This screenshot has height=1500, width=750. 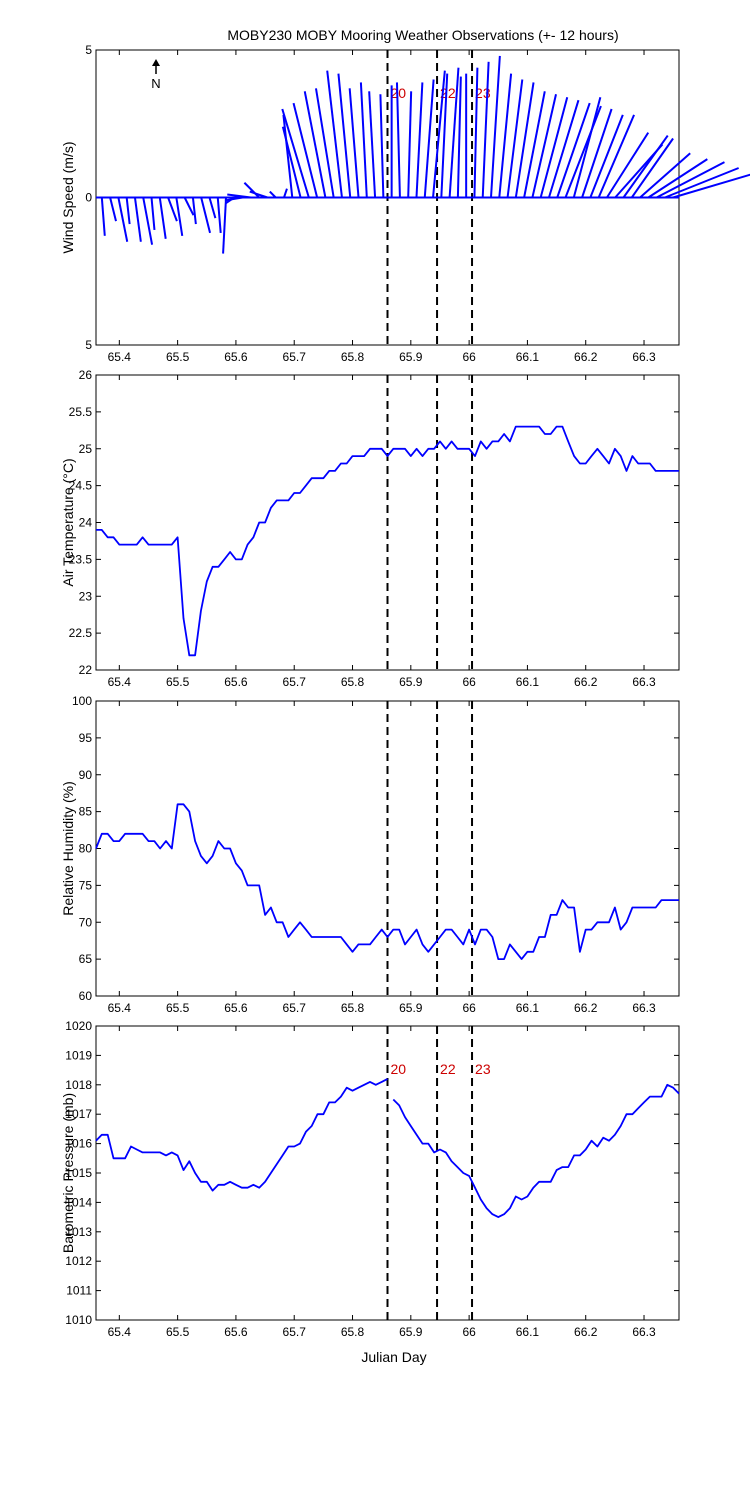 I want to click on event-label: 22, so click(x=448, y=1069).